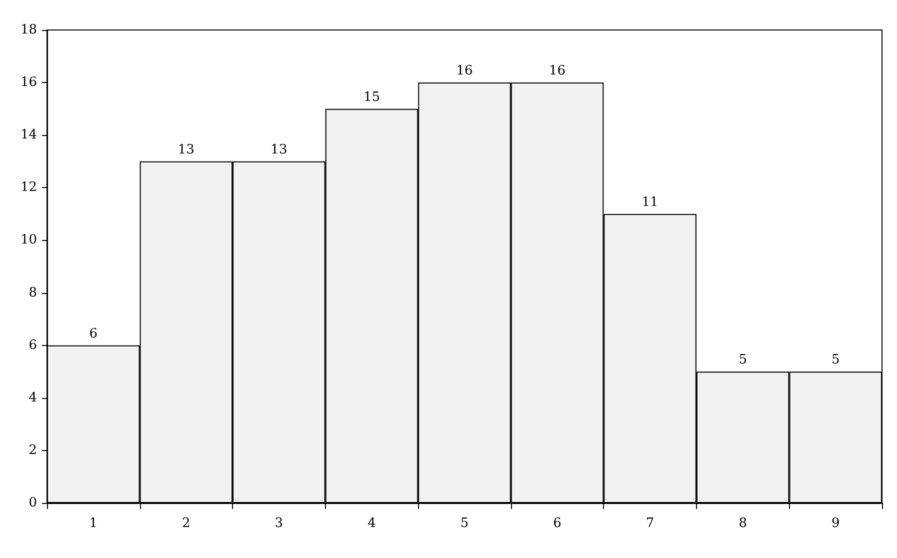 Image resolution: width=897 pixels, height=558 pixels. I want to click on y-tick-label: 12, so click(28, 188).